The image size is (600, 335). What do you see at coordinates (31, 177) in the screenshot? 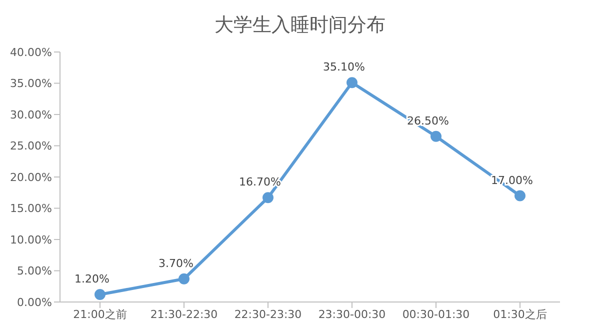
I see `y-tick-label: 20.00%` at bounding box center [31, 177].